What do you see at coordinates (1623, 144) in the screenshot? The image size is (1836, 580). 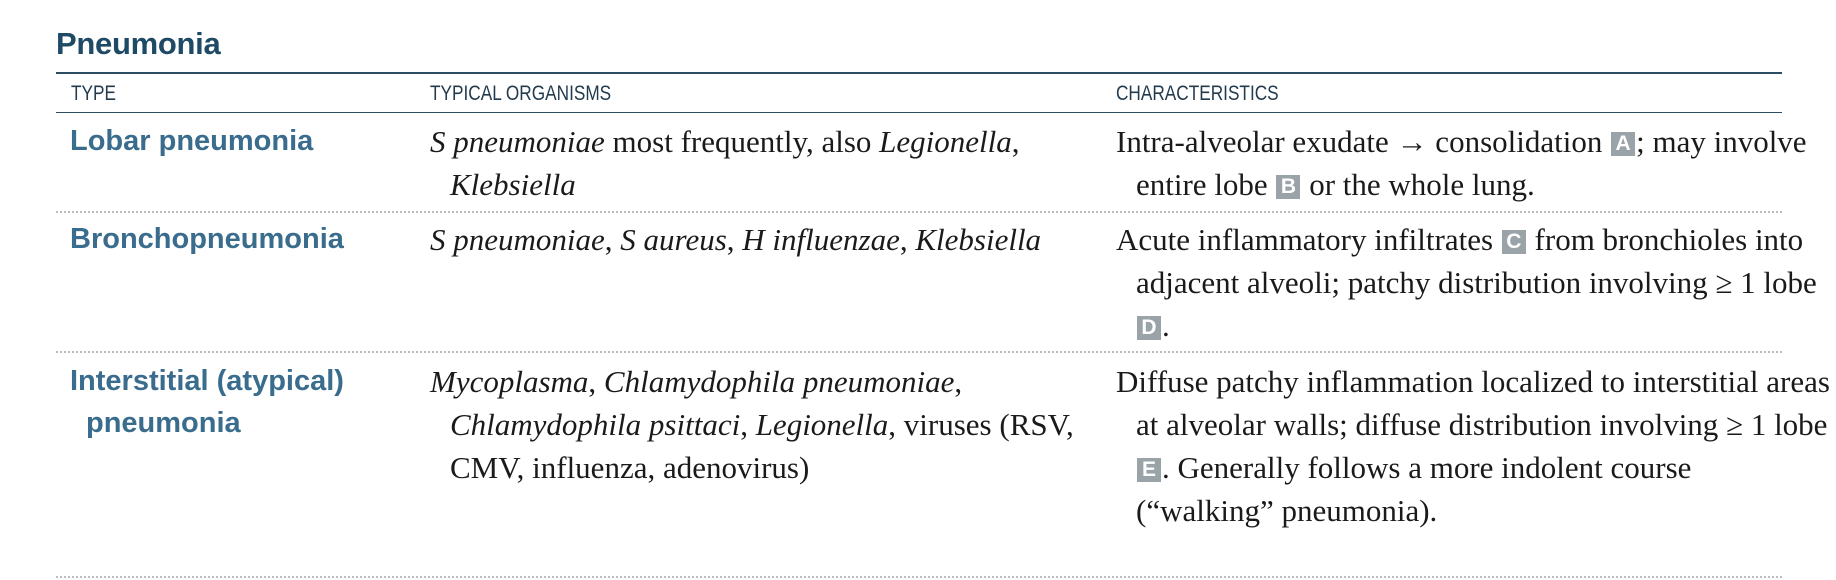 I see `figure-tag-a: A` at bounding box center [1623, 144].